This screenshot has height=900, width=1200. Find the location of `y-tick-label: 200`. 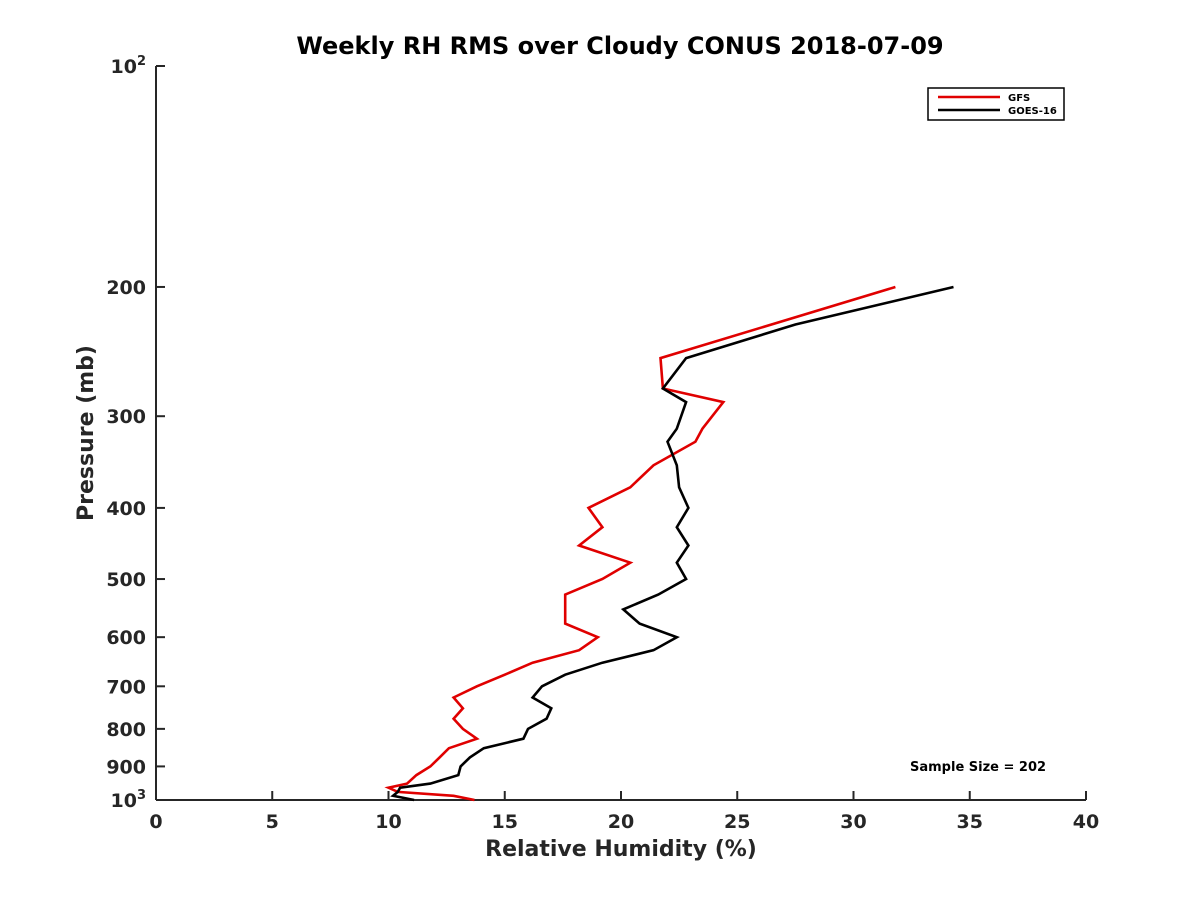

y-tick-label: 200 is located at coordinates (126, 288).